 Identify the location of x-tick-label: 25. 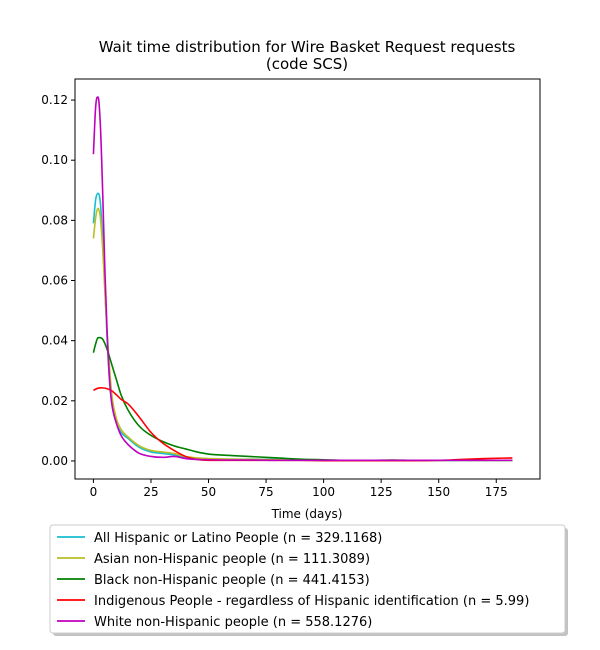
(150, 492).